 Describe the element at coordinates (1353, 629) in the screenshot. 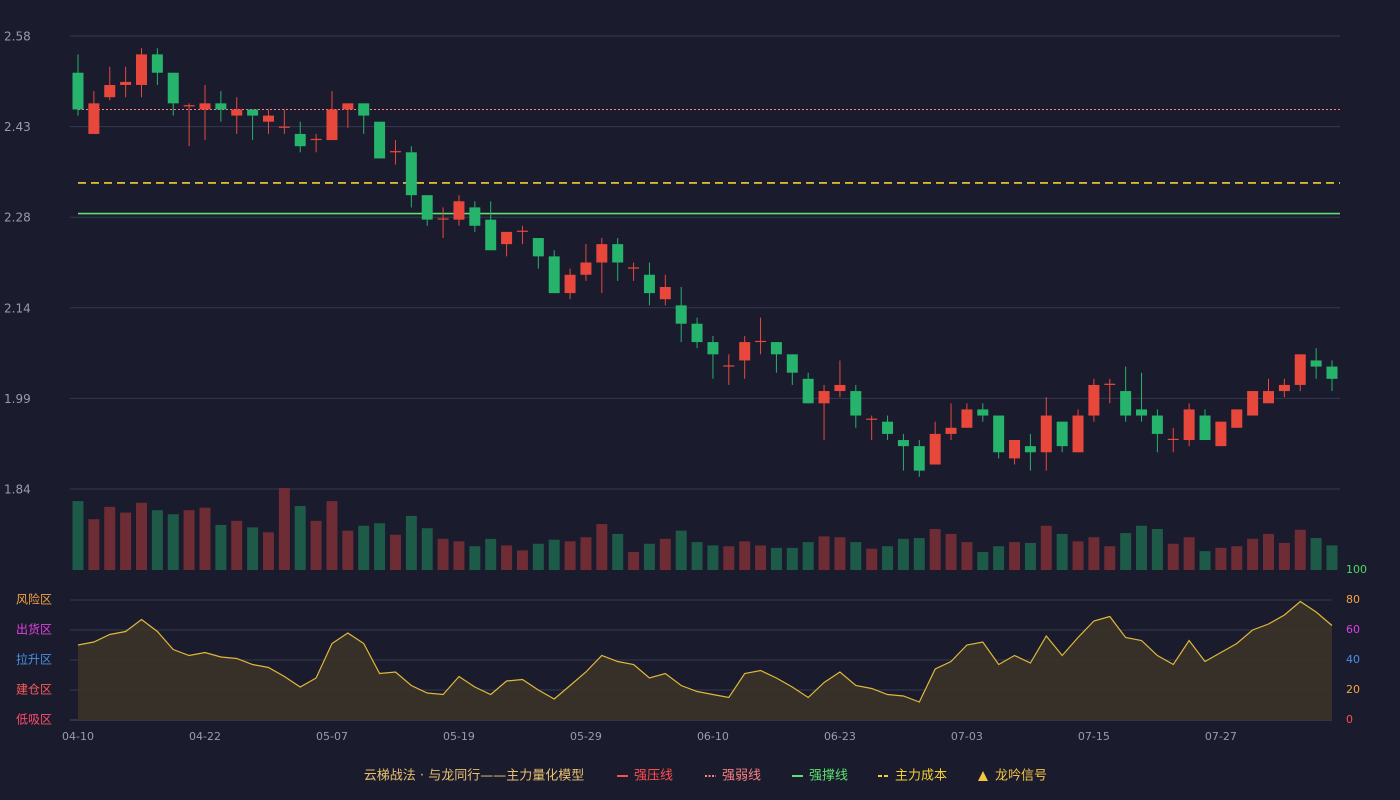

I see `y-tick-label: 60` at that location.